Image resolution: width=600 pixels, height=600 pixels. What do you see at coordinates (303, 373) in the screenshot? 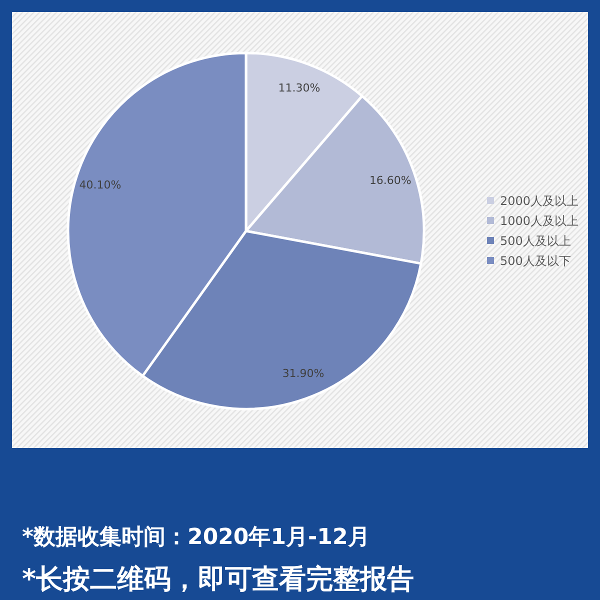
I see `data-label: 31.90%` at bounding box center [303, 373].